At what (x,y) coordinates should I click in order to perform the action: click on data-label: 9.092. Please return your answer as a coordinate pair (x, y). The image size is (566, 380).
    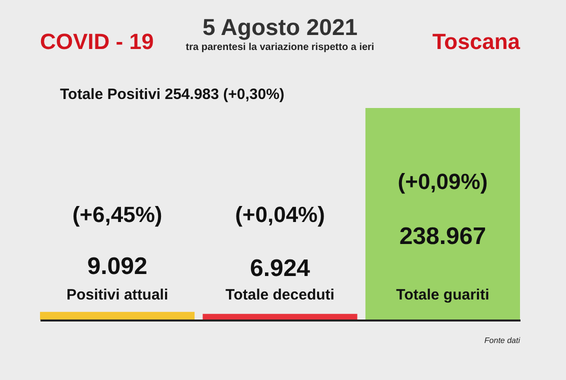
    Looking at the image, I should click on (117, 266).